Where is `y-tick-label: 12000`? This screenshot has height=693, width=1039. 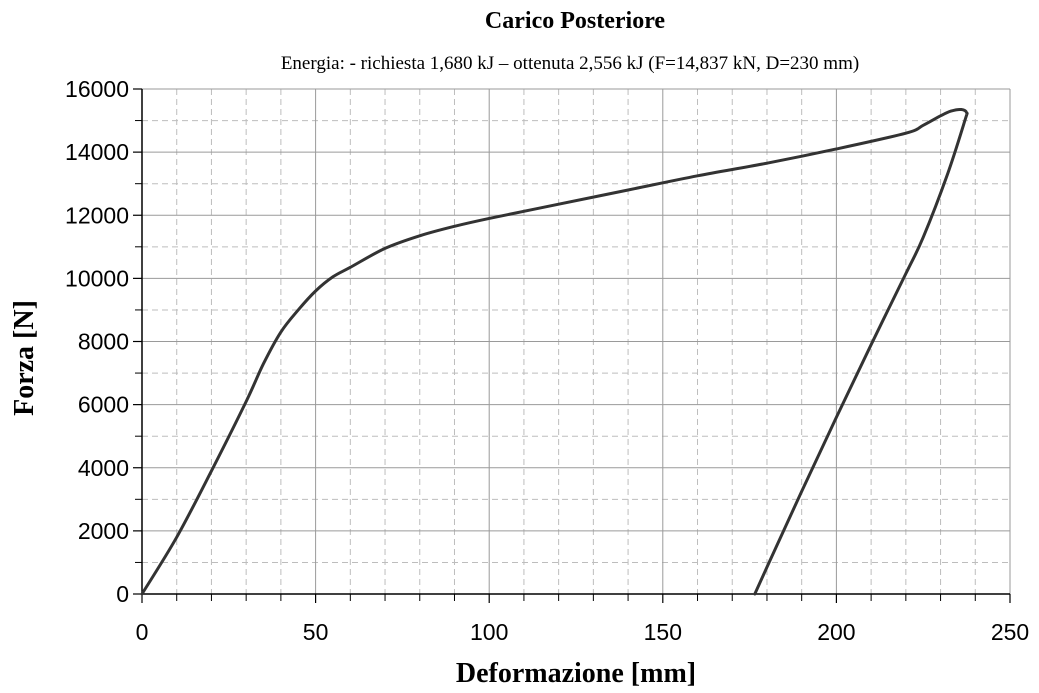
y-tick-label: 12000 is located at coordinates (97, 215).